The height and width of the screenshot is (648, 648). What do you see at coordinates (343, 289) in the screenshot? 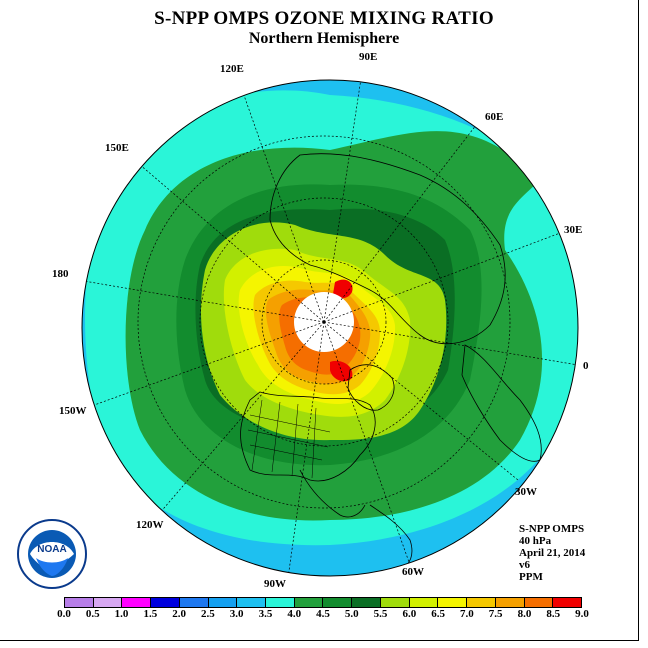
I see `band-8.5-9.0-max` at bounding box center [343, 289].